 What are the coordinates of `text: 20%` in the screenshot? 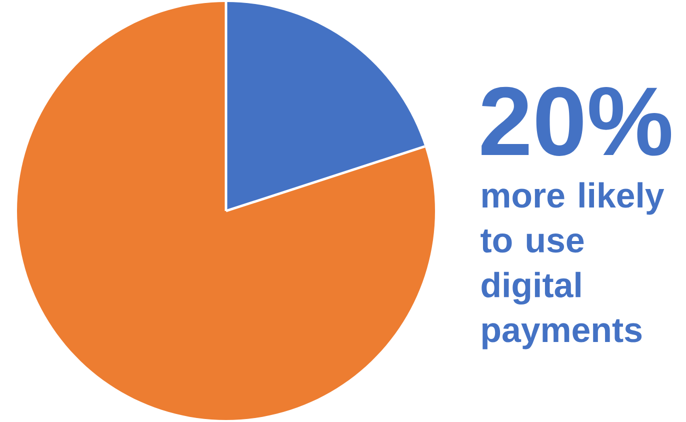 It's located at (577, 121).